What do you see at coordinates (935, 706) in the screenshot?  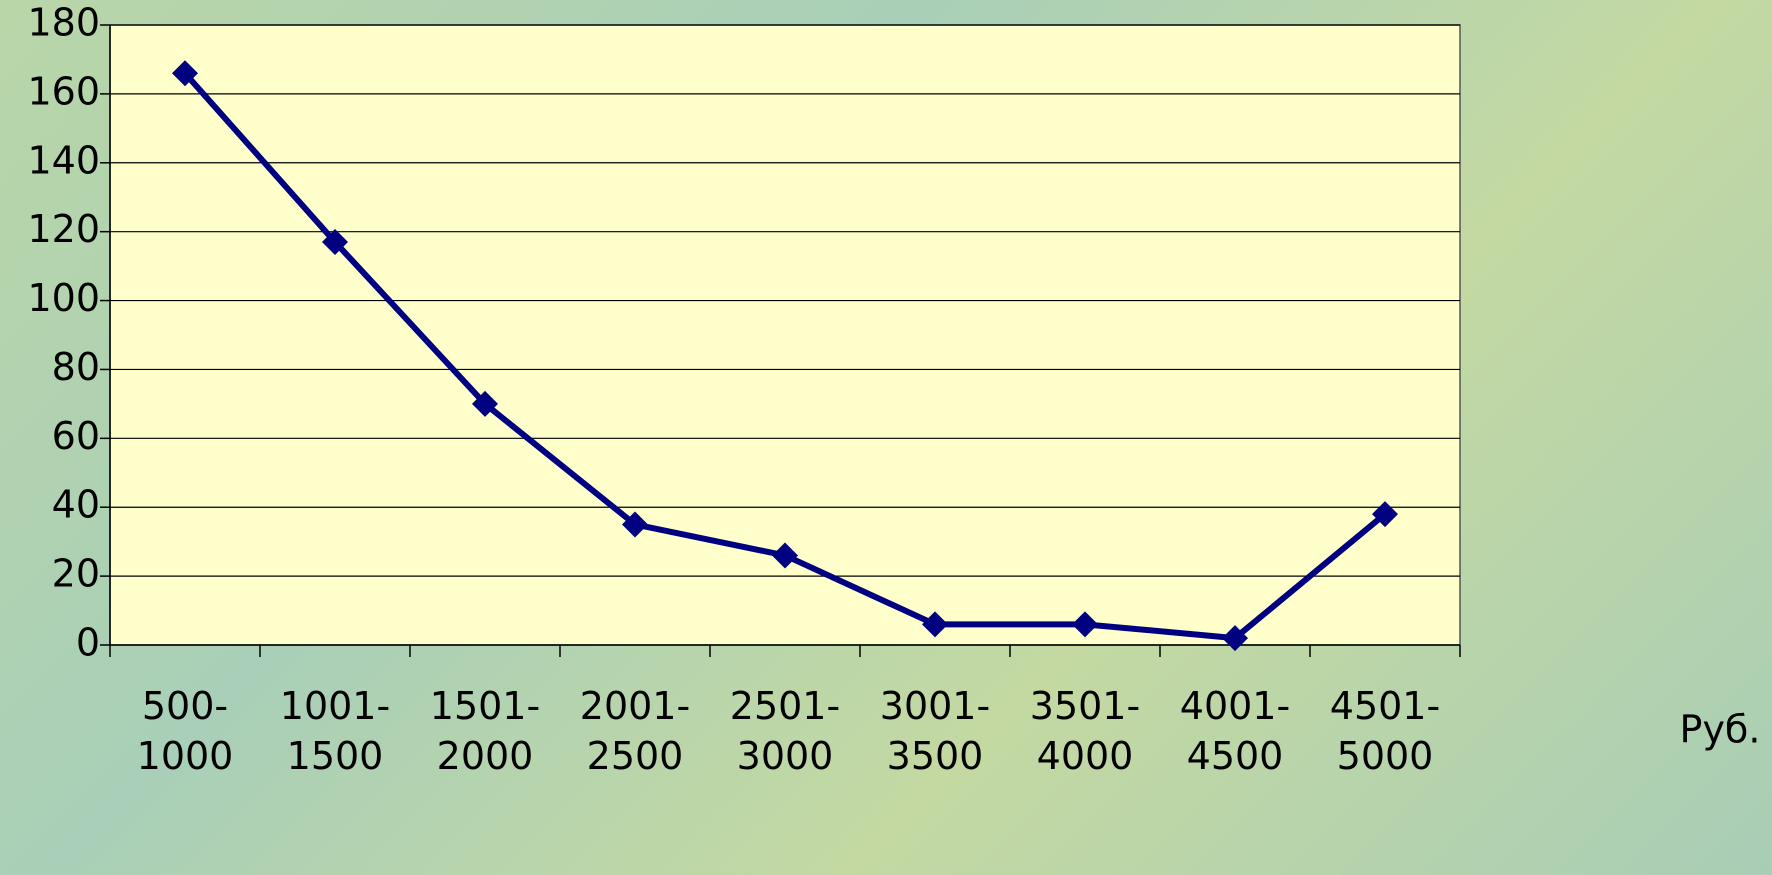 I see `x-tick-label-line: 3001-` at bounding box center [935, 706].